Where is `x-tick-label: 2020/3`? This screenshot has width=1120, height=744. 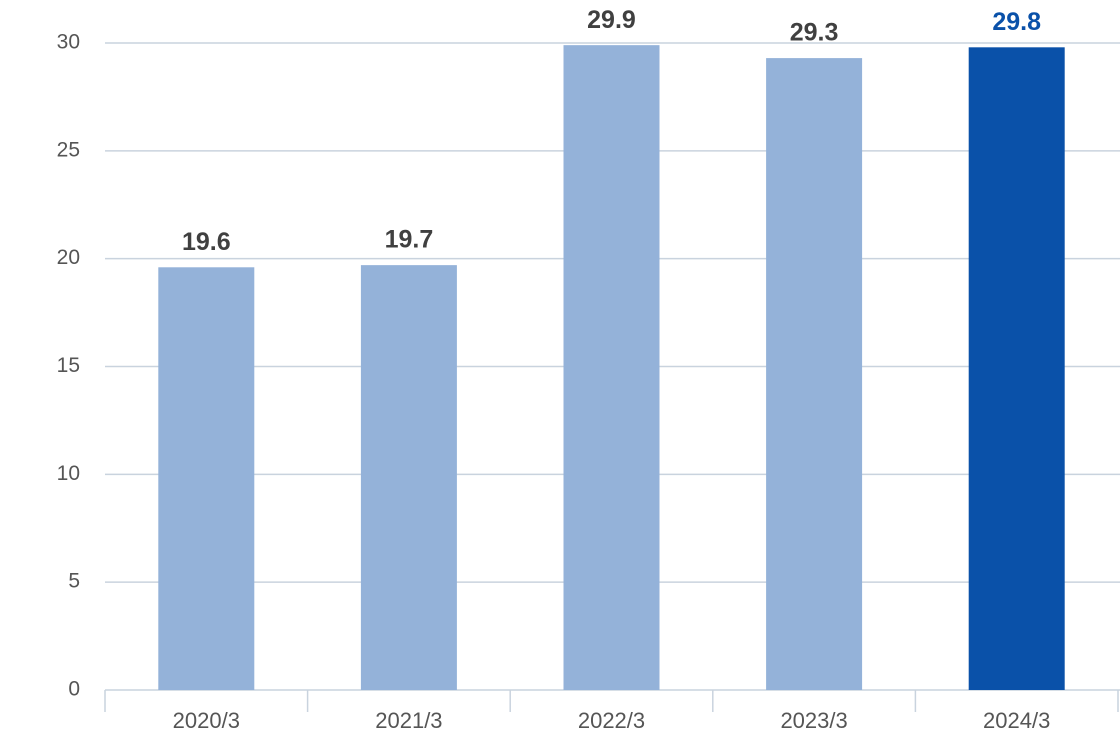 x-tick-label: 2020/3 is located at coordinates (206, 720).